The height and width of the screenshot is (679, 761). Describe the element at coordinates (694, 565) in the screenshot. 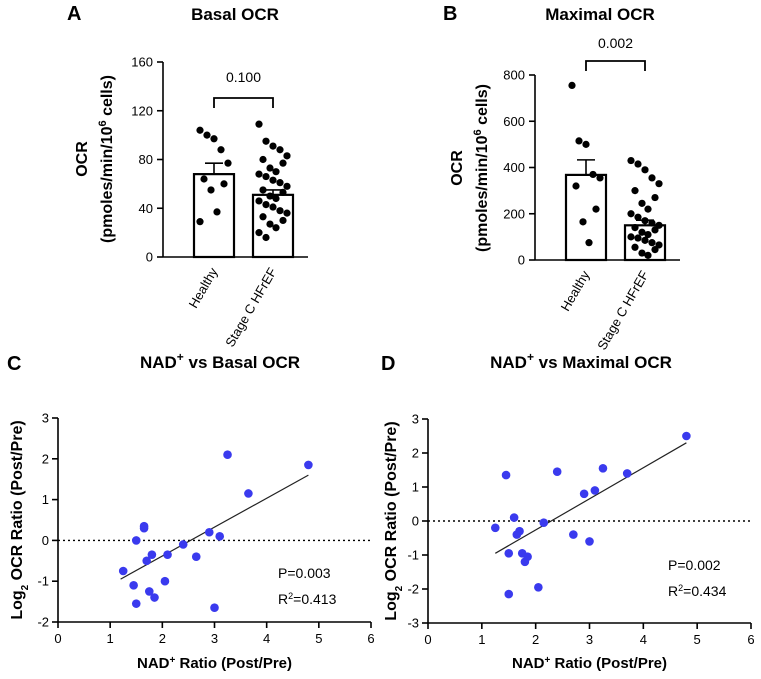

I see `p-value-label: P=0.002` at that location.